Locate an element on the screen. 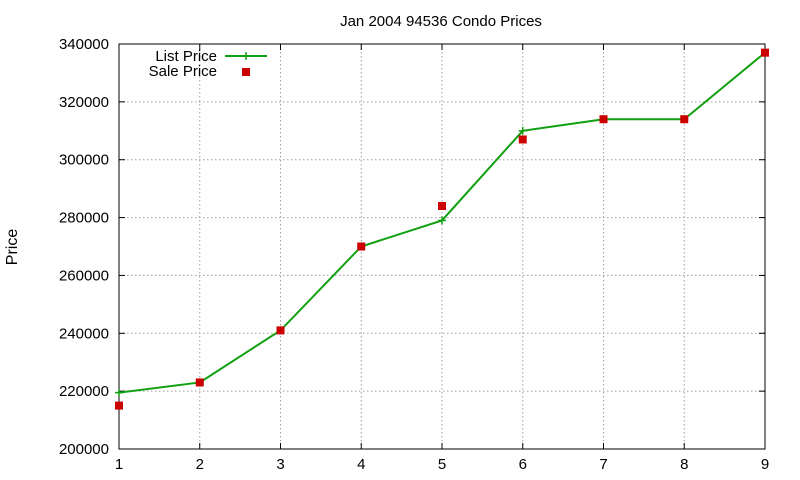  y-tick-label: 340000 is located at coordinates (84, 44).